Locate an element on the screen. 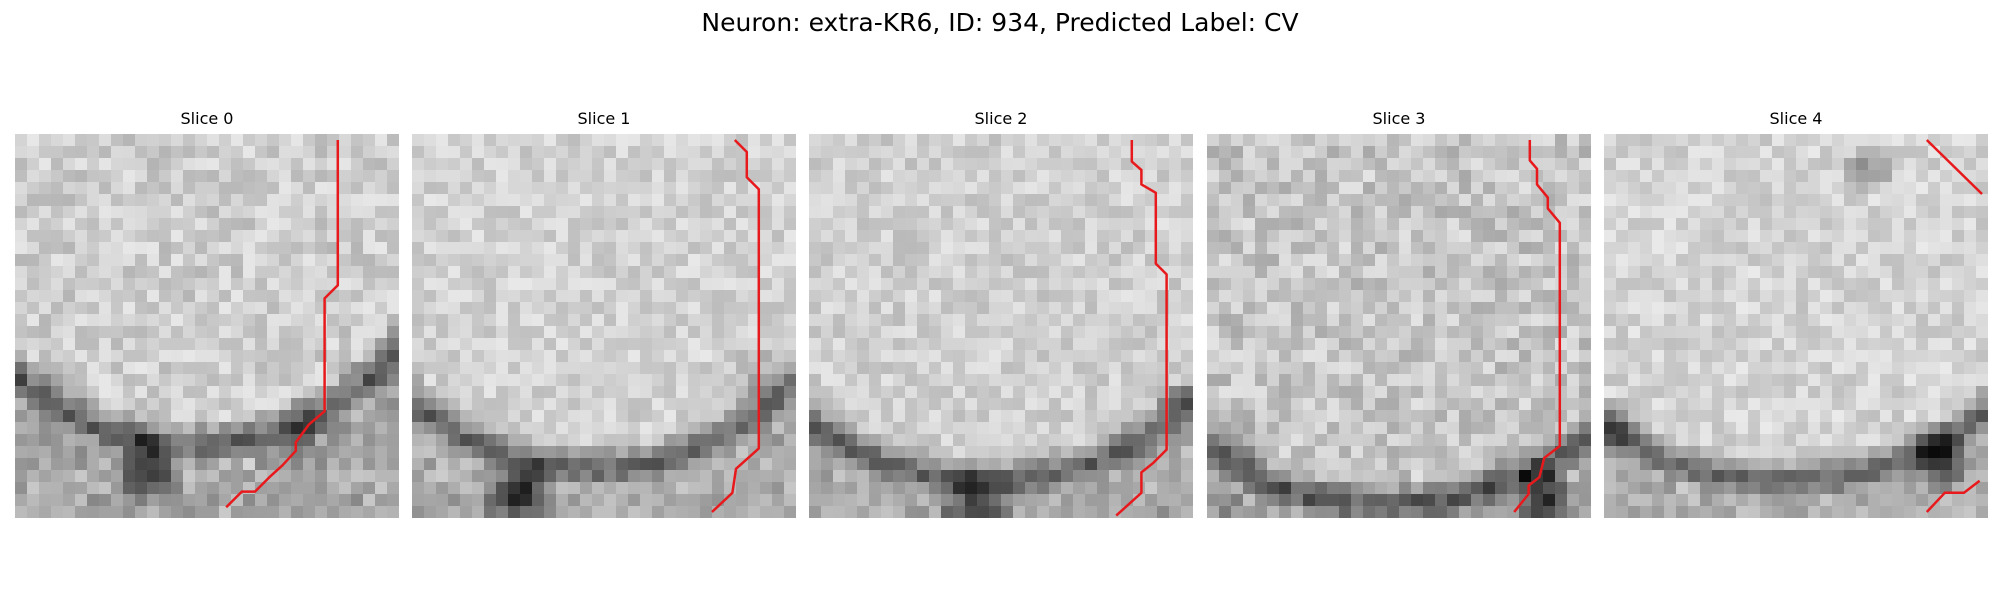 This screenshot has height=600, width=2000. slice-title: Slice 4 is located at coordinates (1796, 118).